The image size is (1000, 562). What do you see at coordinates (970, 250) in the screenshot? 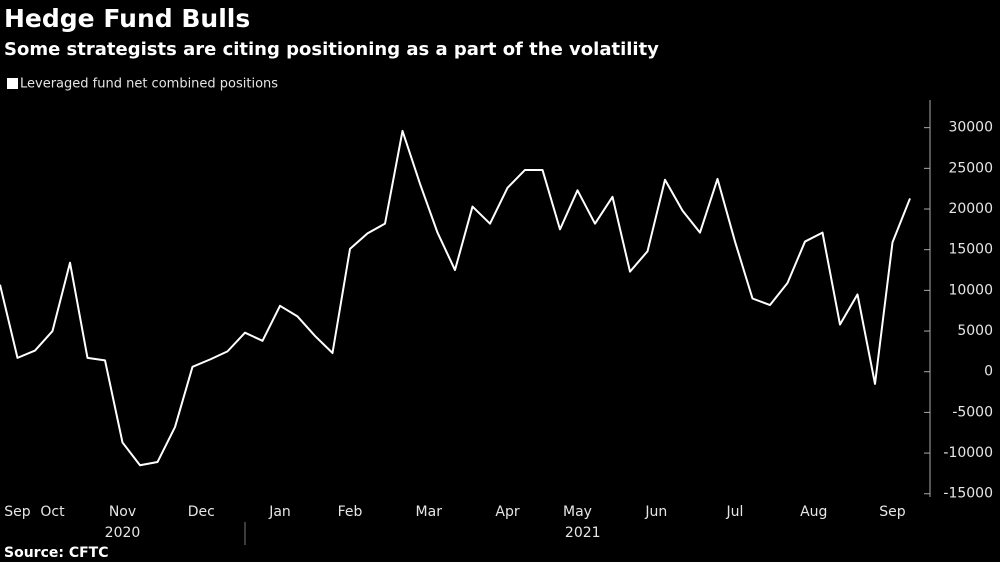
I see `y-tick-label: 15000` at bounding box center [970, 250].